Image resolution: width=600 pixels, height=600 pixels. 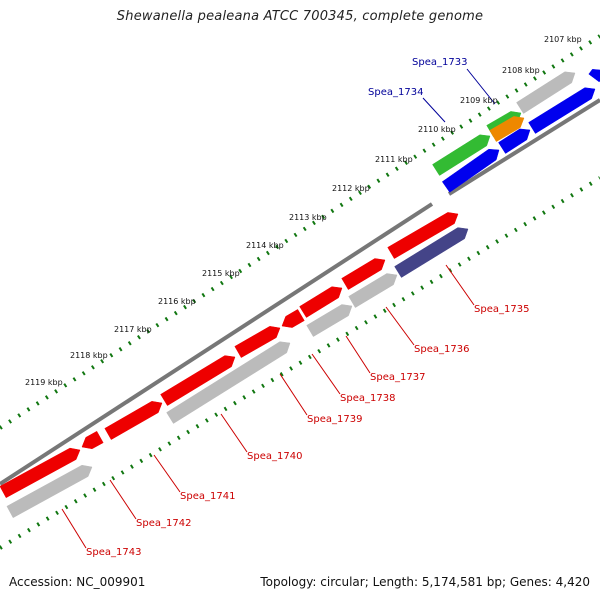 I want to click on kbp-label: 2115 kbp, so click(x=221, y=273).